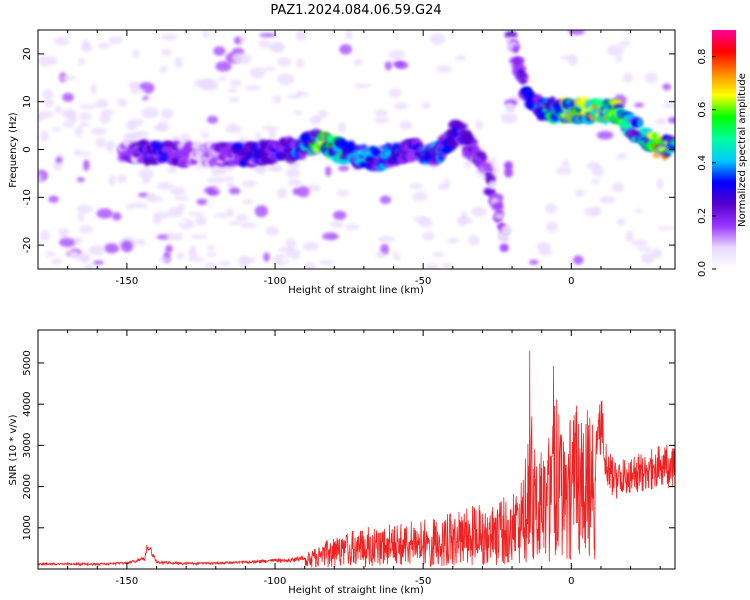 The width and height of the screenshot is (750, 600). Describe the element at coordinates (27, 149) in the screenshot. I see `spectrogram-ytick-label: 0` at that location.